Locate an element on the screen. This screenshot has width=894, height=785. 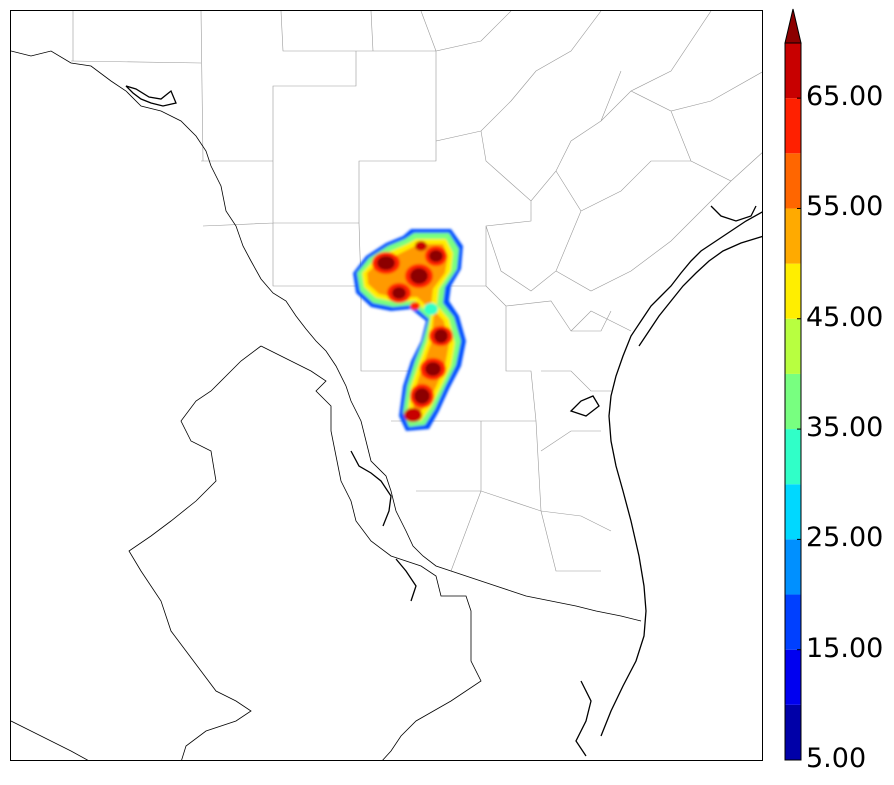
colorbar-tick-label: 55.00 is located at coordinates (845, 207).